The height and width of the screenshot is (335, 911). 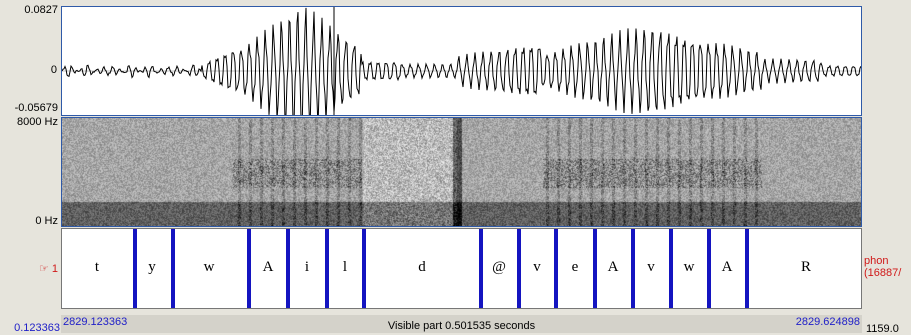 What do you see at coordinates (37, 328) in the screenshot?
I see `ruler-left-edge: 0.123363` at bounding box center [37, 328].